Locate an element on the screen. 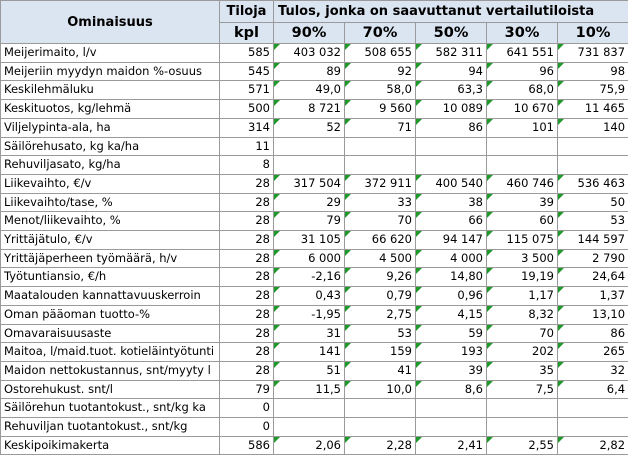 The width and height of the screenshot is (628, 461). value-cell: 79 is located at coordinates (309, 221).